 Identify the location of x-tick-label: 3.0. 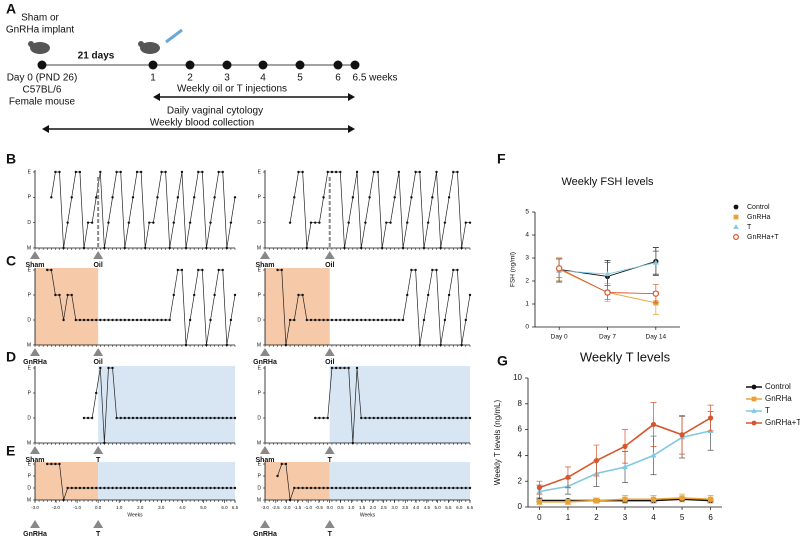
(394, 507).